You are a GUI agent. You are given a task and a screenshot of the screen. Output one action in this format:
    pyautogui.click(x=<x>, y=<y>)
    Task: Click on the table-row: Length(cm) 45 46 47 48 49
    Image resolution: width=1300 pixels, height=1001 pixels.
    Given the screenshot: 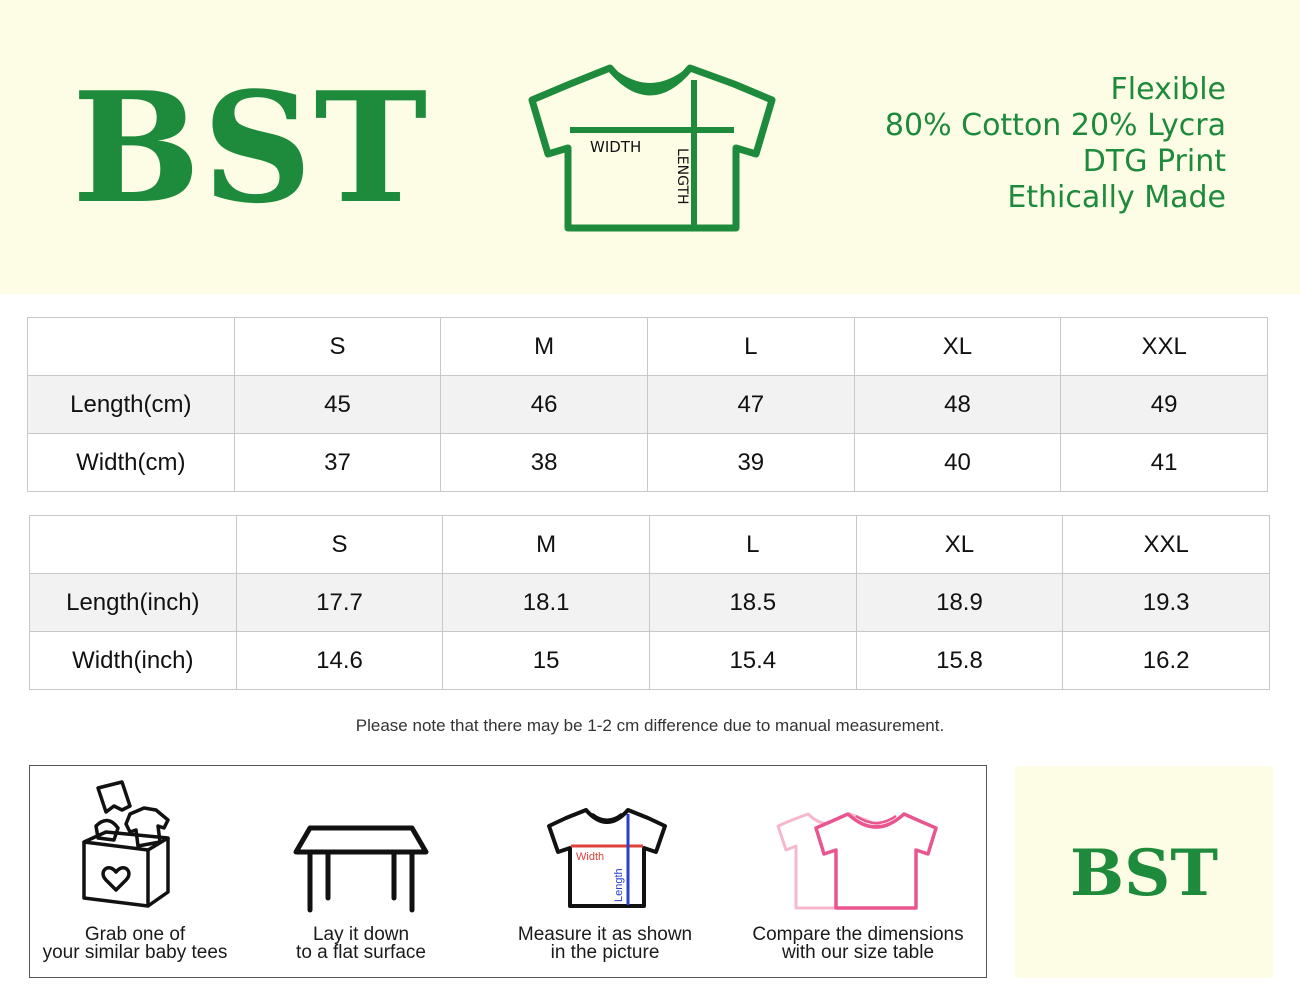 What is the action you would take?
    pyautogui.click(x=647, y=404)
    